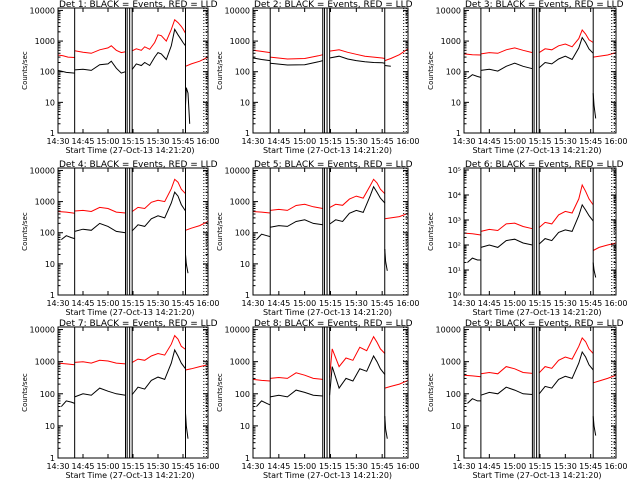 The width and height of the screenshot is (640, 480). What do you see at coordinates (333, 5) in the screenshot?
I see `panel-title: Det 2: BLACK = Events, RED = LLD` at bounding box center [333, 5].